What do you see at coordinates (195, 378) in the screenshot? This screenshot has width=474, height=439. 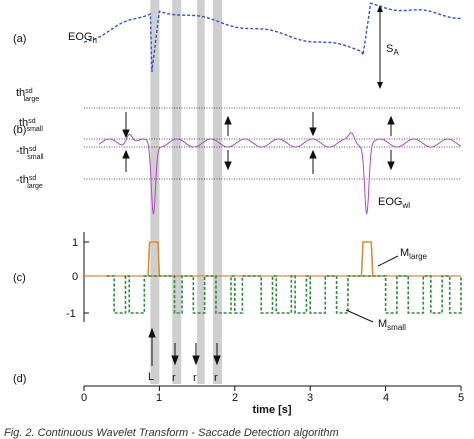 I see `marker-r2: r` at bounding box center [195, 378].